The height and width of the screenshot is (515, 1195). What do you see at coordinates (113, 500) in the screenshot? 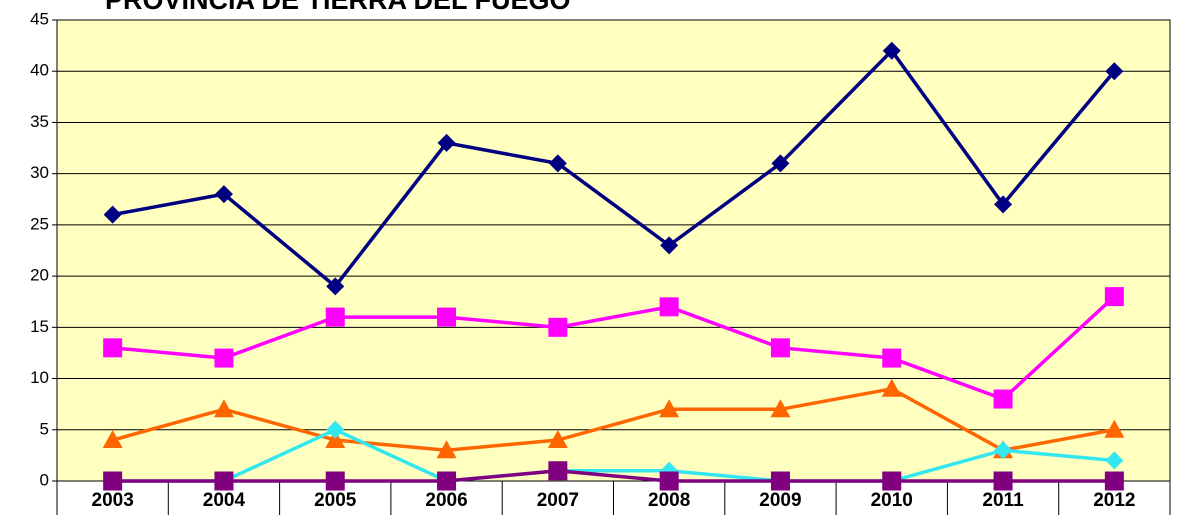
I see `x-tick-label: 2003` at bounding box center [113, 500].